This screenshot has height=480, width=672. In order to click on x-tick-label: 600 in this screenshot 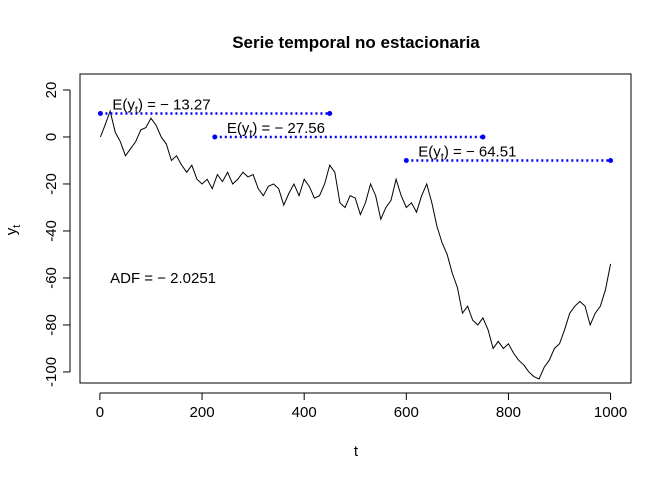, I will do `click(406, 412)`.